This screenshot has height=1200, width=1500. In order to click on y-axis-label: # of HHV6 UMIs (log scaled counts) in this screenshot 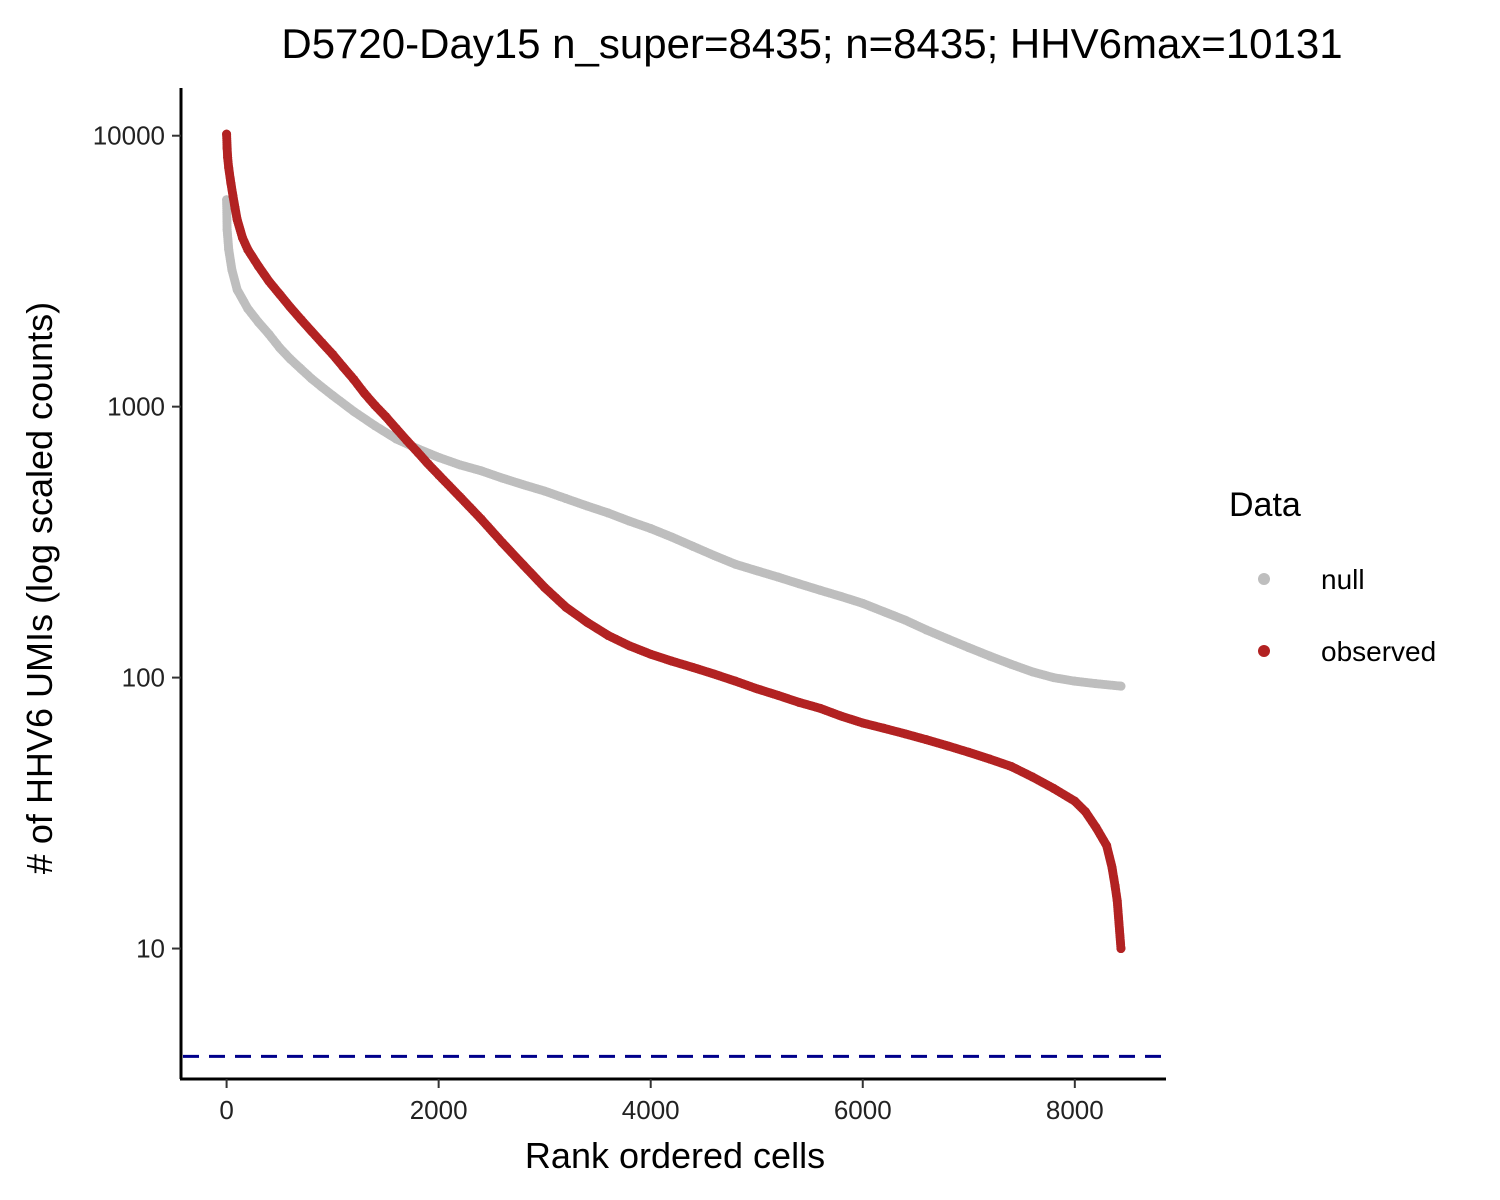, I will do `click(39, 588)`.